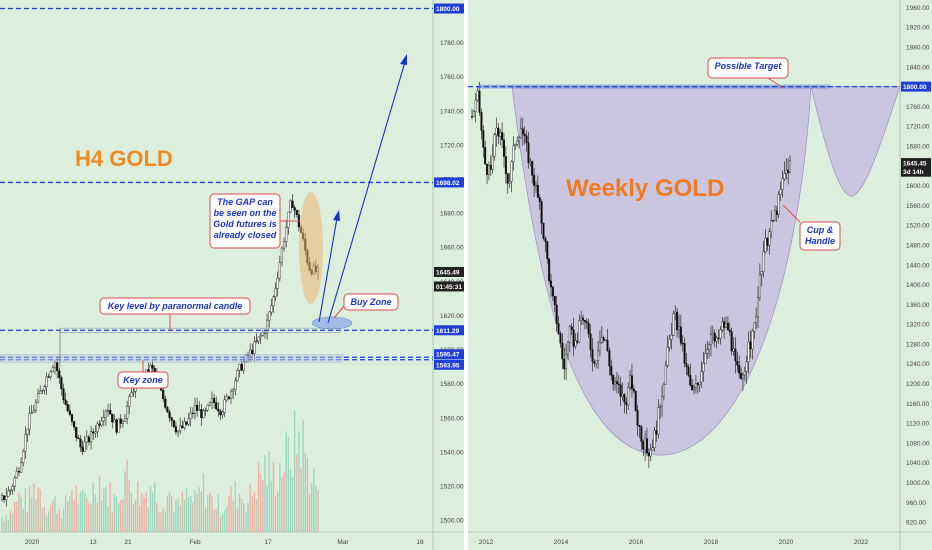 This screenshot has height=550, width=932. Describe the element at coordinates (918, 245) in the screenshot. I see `y-tick-label: 1480.00` at that location.